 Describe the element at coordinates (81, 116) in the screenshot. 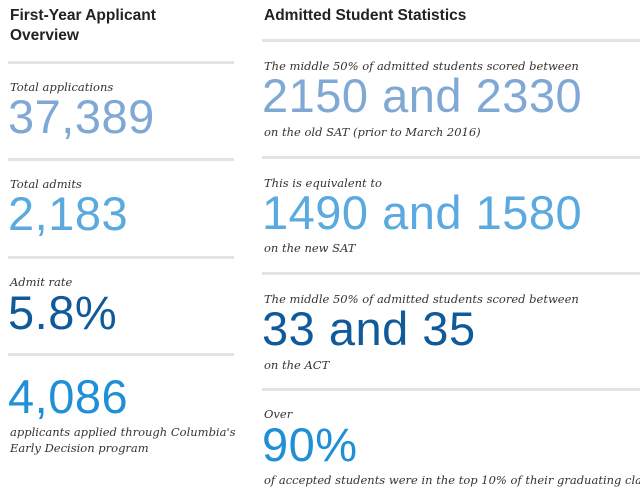

I see `total-applications-value: 37,389` at that location.